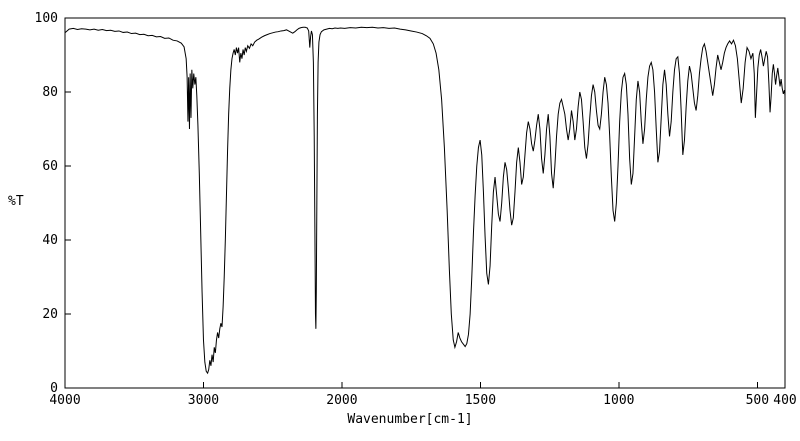 The image size is (800, 441). Describe the element at coordinates (480, 400) in the screenshot. I see `x-tick-label: 1500` at that location.